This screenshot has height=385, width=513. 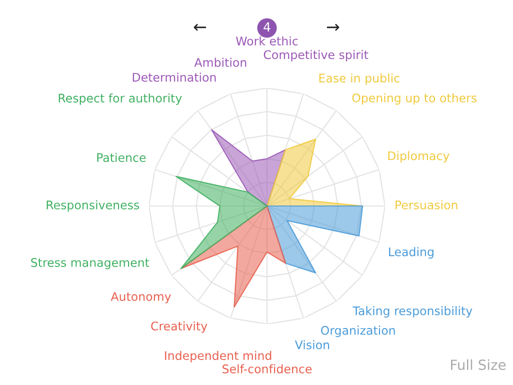 I want to click on spoke-label: Leading, so click(x=411, y=253).